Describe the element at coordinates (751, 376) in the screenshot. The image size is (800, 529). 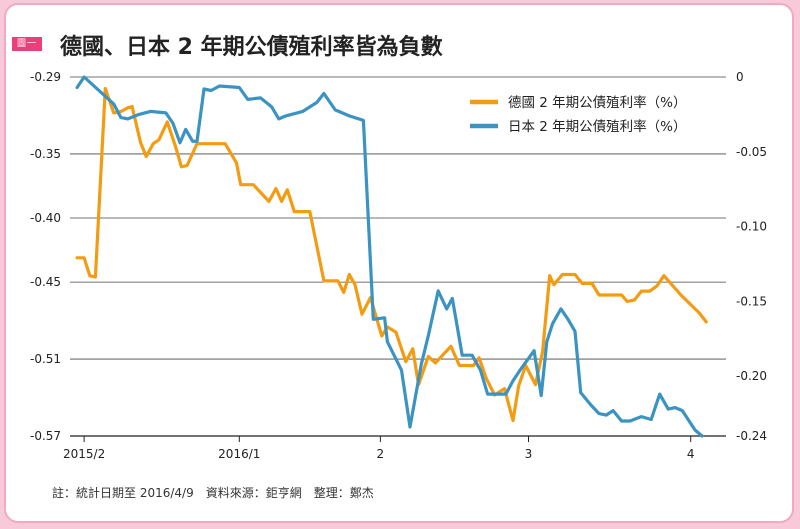
I see `right-tick-label: -0.20` at that location.